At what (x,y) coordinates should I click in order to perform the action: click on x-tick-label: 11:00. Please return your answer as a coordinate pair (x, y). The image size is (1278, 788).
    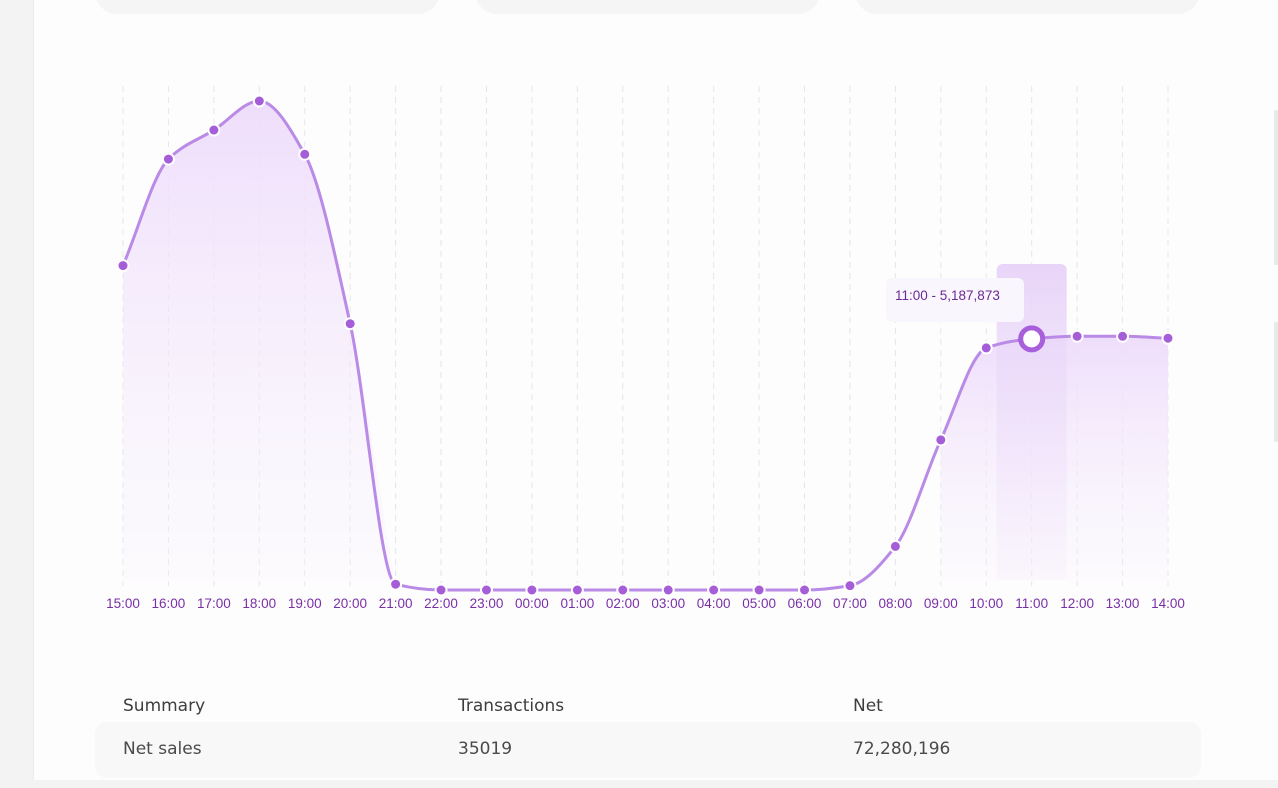
    Looking at the image, I should click on (1031, 603).